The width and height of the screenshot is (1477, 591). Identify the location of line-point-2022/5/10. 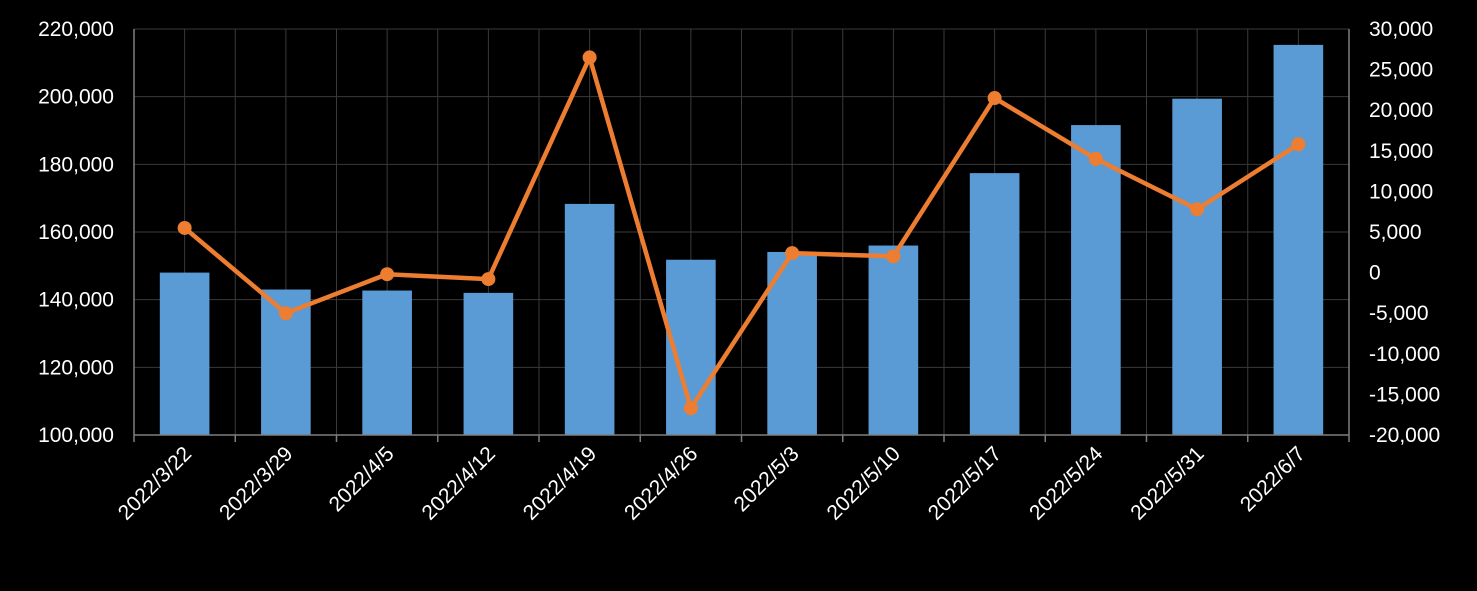
(893, 256).